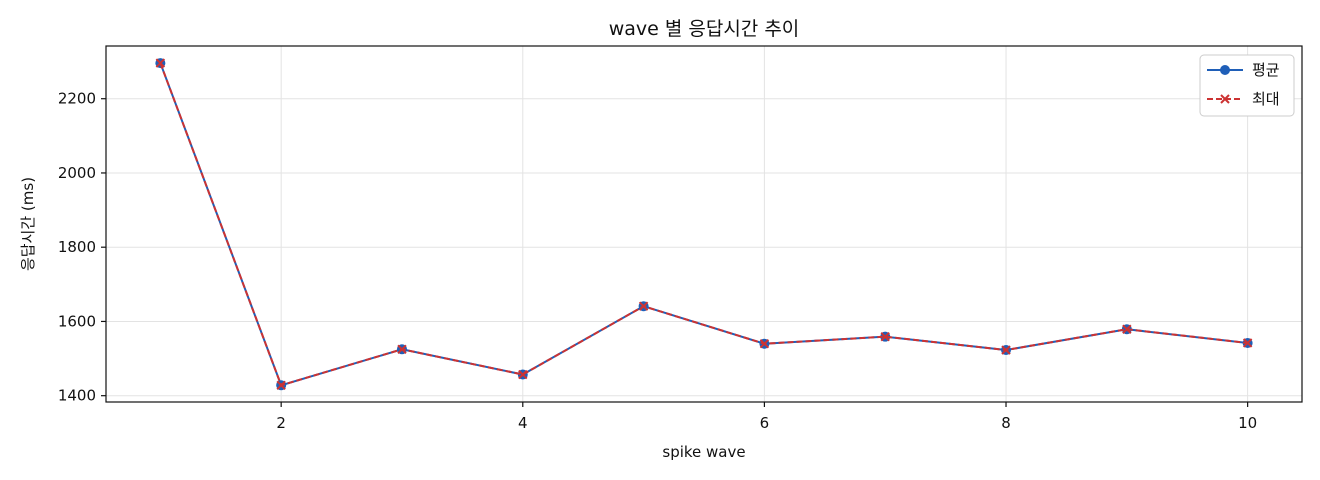 The width and height of the screenshot is (1320, 480). Describe the element at coordinates (1006, 423) in the screenshot. I see `x-tick-label: 8` at that location.